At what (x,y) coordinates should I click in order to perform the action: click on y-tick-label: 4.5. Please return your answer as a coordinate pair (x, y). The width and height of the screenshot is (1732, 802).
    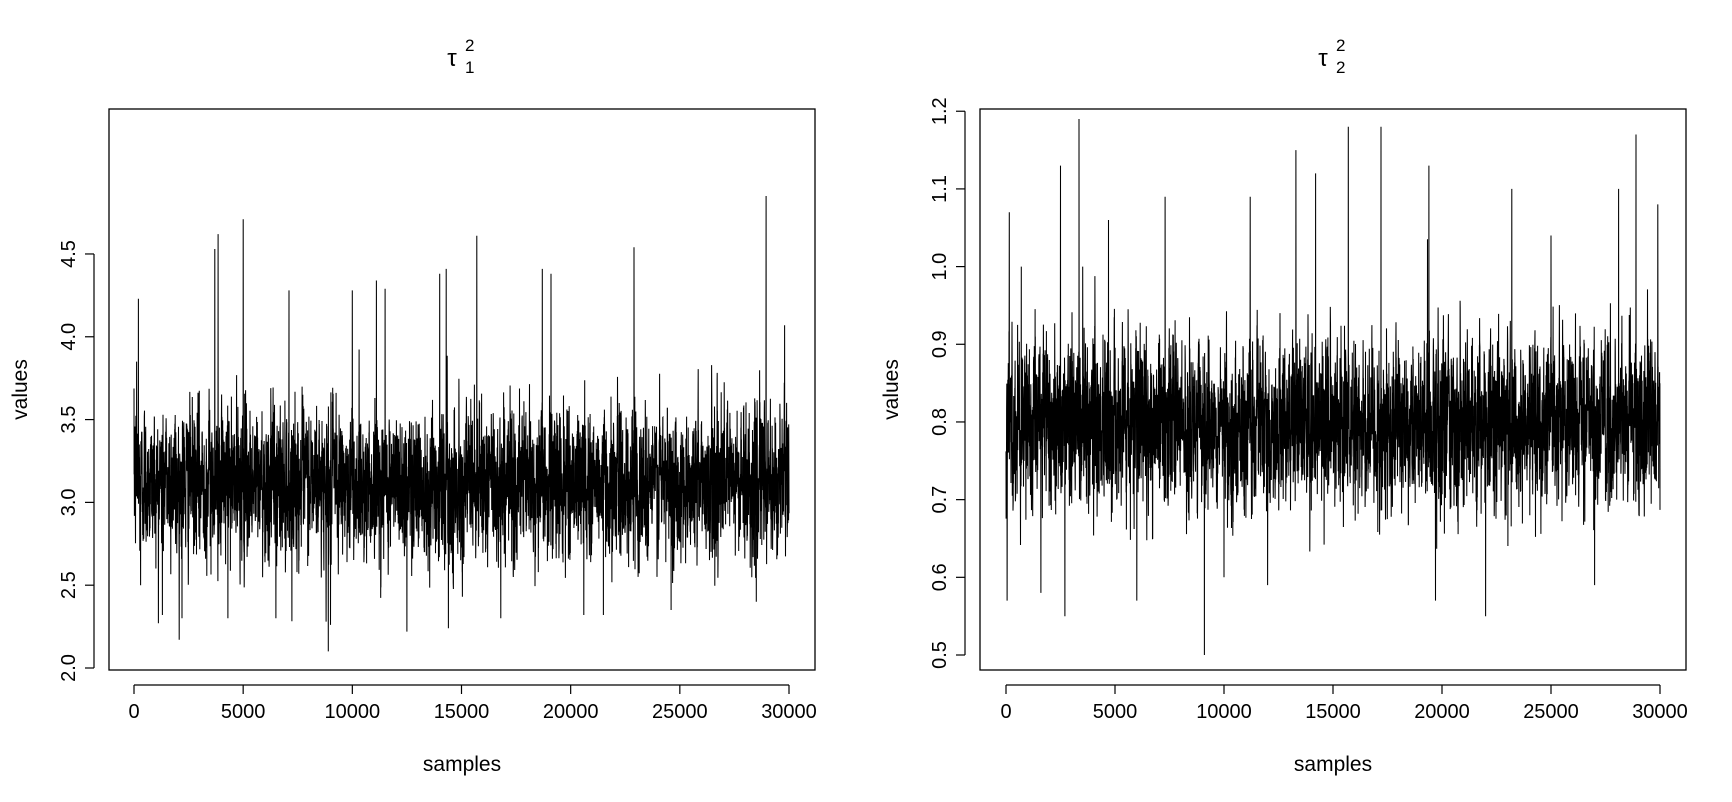
    Looking at the image, I should click on (69, 254).